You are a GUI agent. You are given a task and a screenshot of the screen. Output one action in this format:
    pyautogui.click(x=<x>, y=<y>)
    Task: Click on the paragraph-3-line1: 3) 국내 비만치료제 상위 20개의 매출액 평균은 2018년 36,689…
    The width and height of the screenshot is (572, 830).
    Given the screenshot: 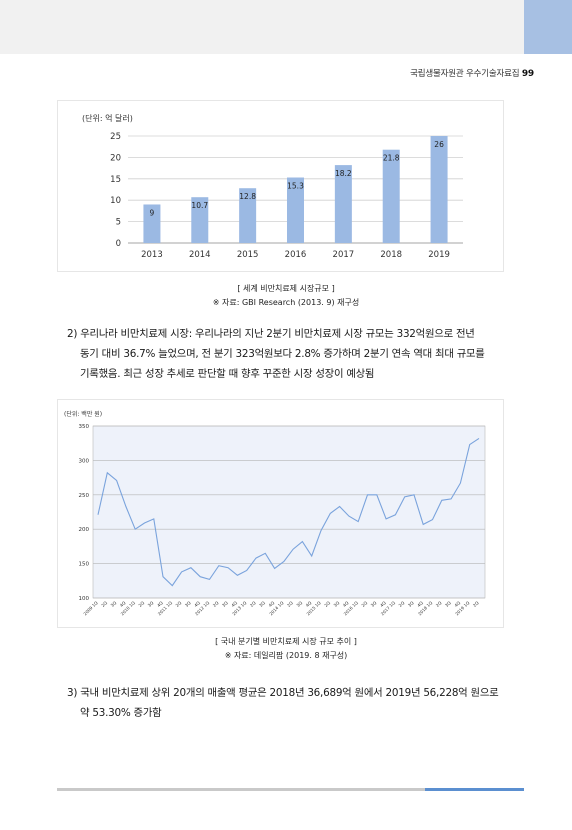 What is the action you would take?
    pyautogui.click(x=283, y=693)
    